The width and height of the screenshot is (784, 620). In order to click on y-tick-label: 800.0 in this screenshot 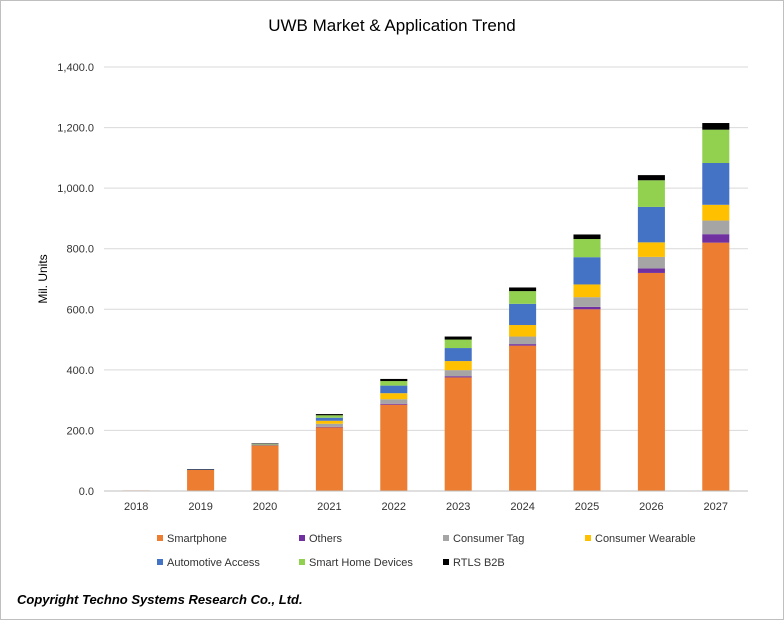, I will do `click(80, 250)`.